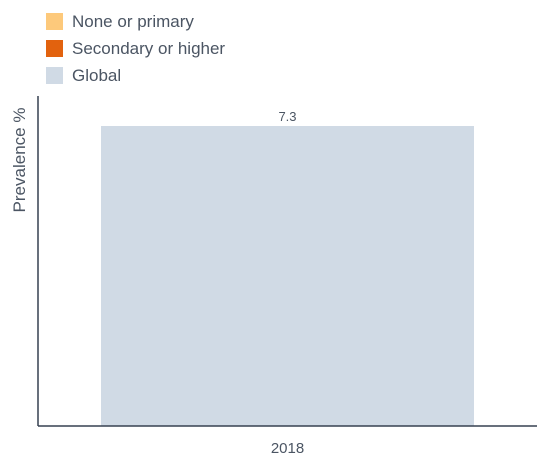 This screenshot has width=537, height=461. I want to click on legend-swatch-secondary-or-higher, so click(54, 48).